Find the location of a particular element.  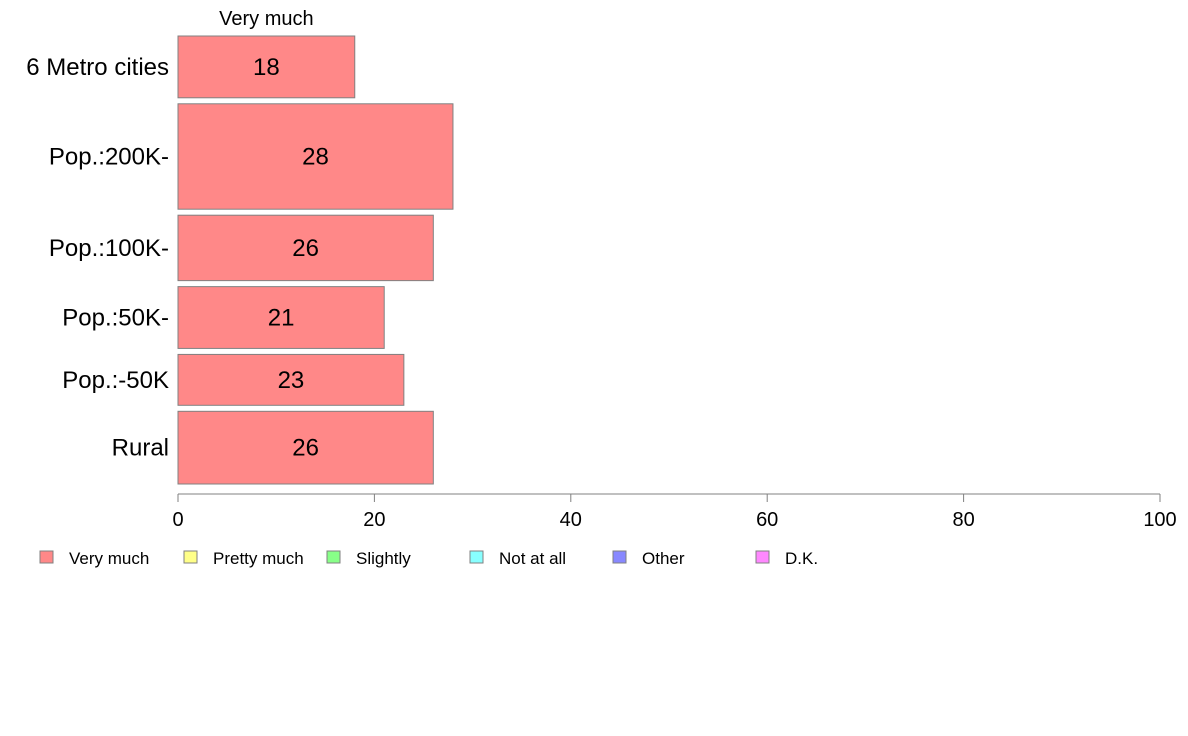

category-label: Pop.:-50K is located at coordinates (115, 380).